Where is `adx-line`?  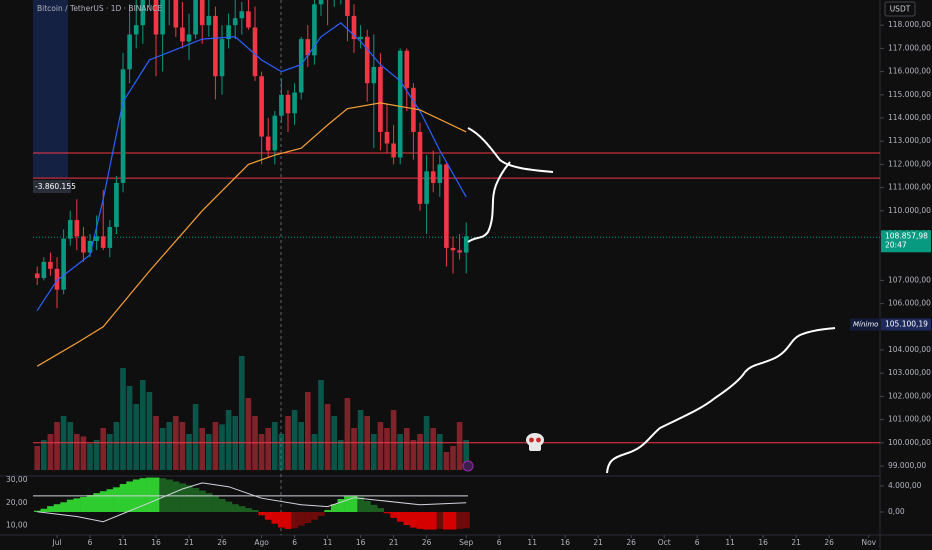
adx-line is located at coordinates (252, 502).